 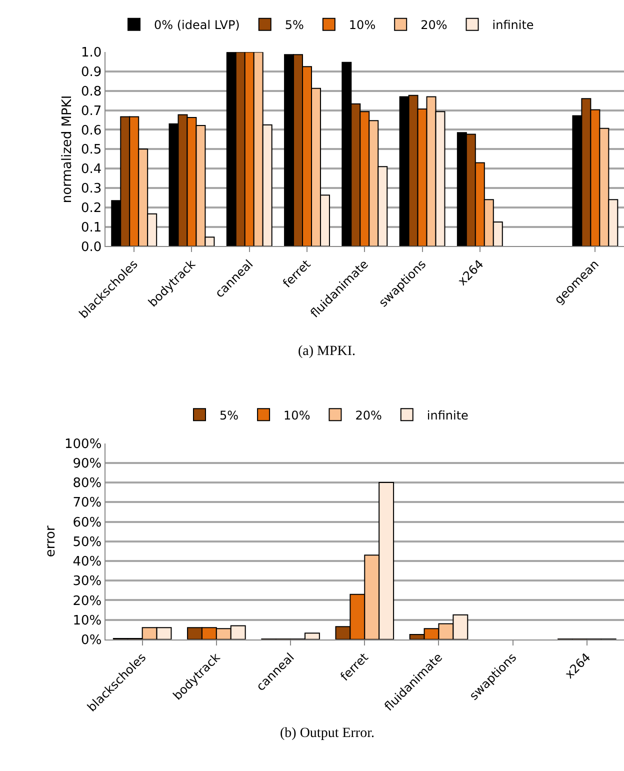 I want to click on y-tick-label: 0.6, so click(x=91, y=130).